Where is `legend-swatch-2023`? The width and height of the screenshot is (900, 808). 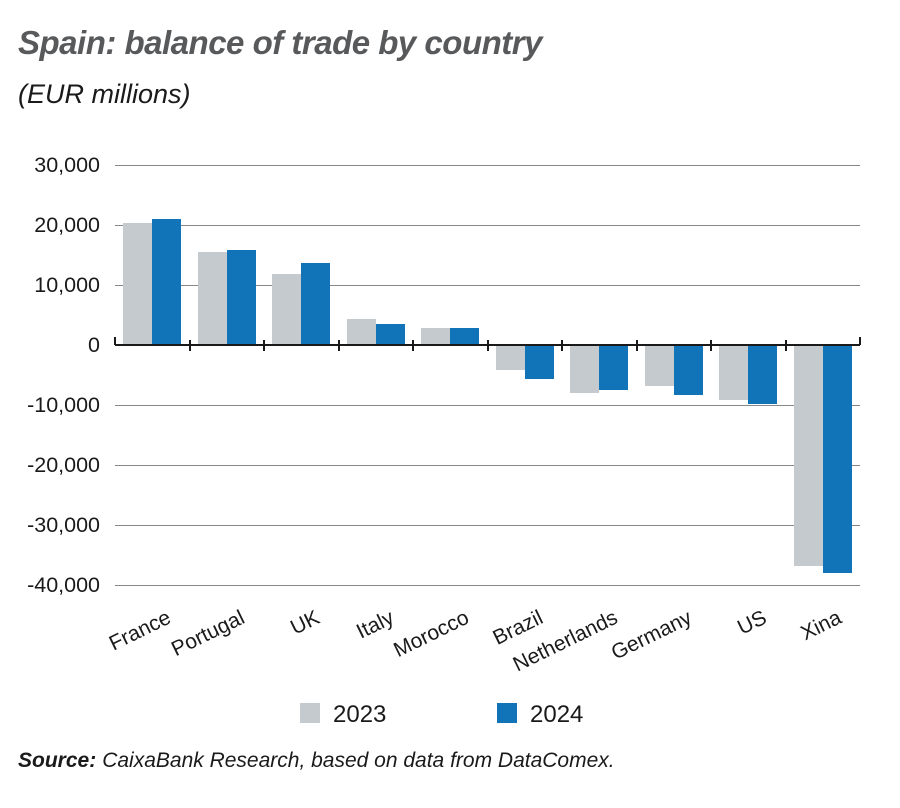 legend-swatch-2023 is located at coordinates (310, 713).